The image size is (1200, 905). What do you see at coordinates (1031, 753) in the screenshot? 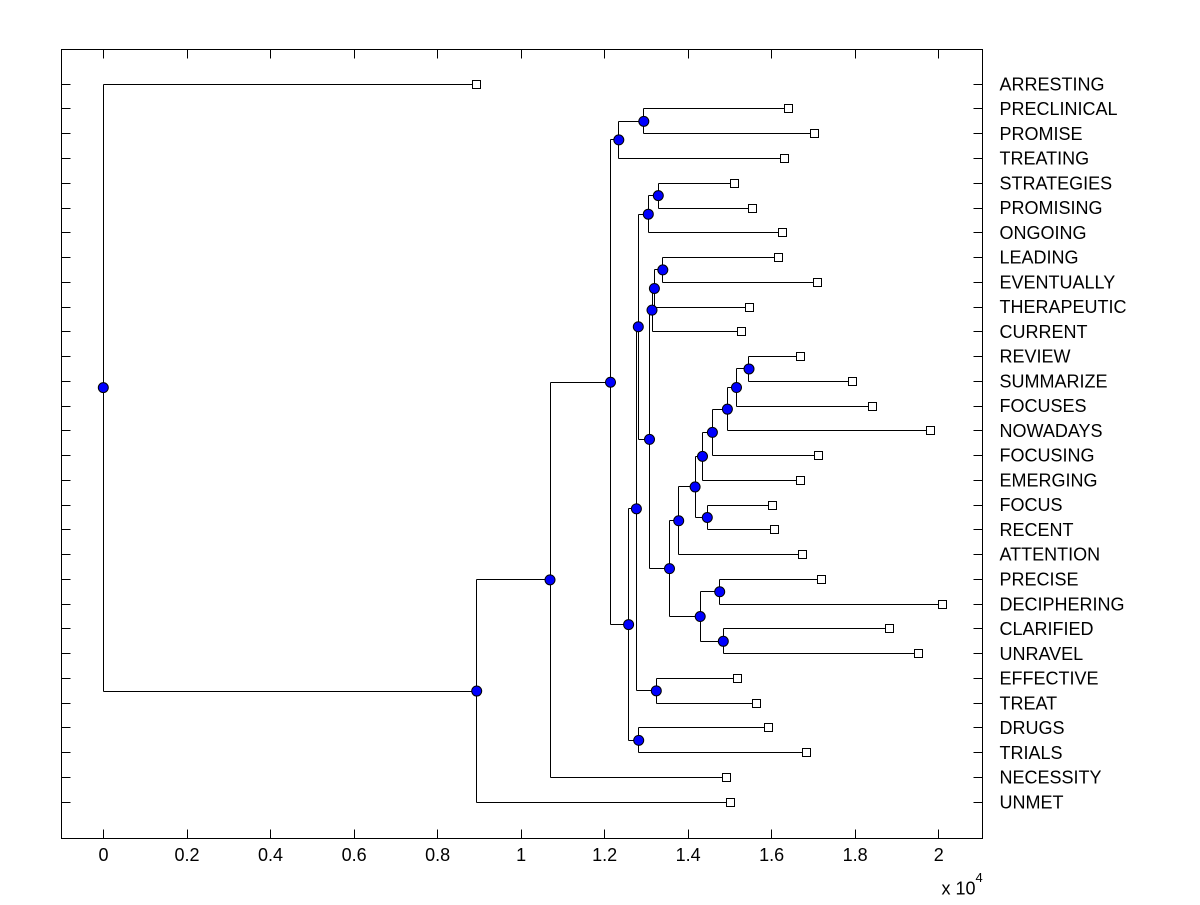
I see `svg-text: TRIALS` at bounding box center [1031, 753].